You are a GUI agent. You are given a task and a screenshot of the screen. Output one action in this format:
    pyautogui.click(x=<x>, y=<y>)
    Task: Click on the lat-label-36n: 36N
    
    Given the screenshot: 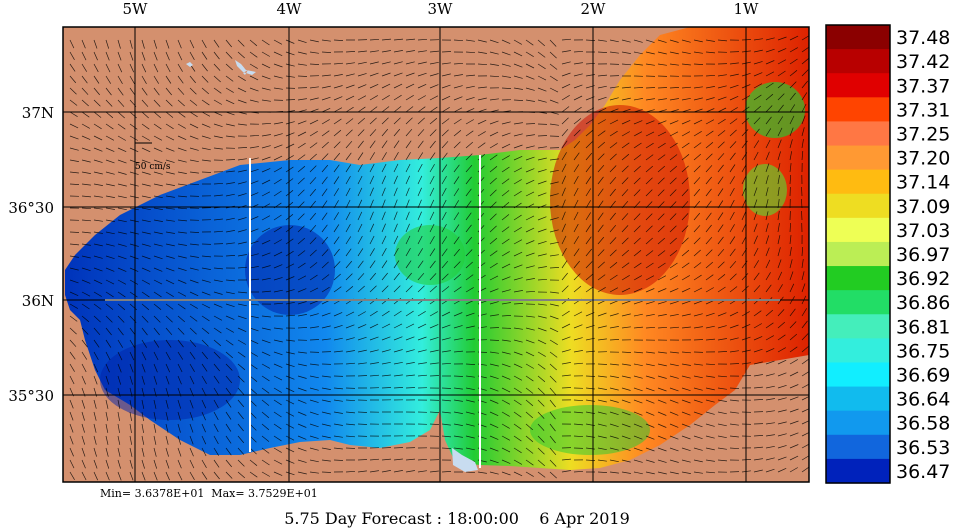 What is the action you would take?
    pyautogui.click(x=38, y=301)
    